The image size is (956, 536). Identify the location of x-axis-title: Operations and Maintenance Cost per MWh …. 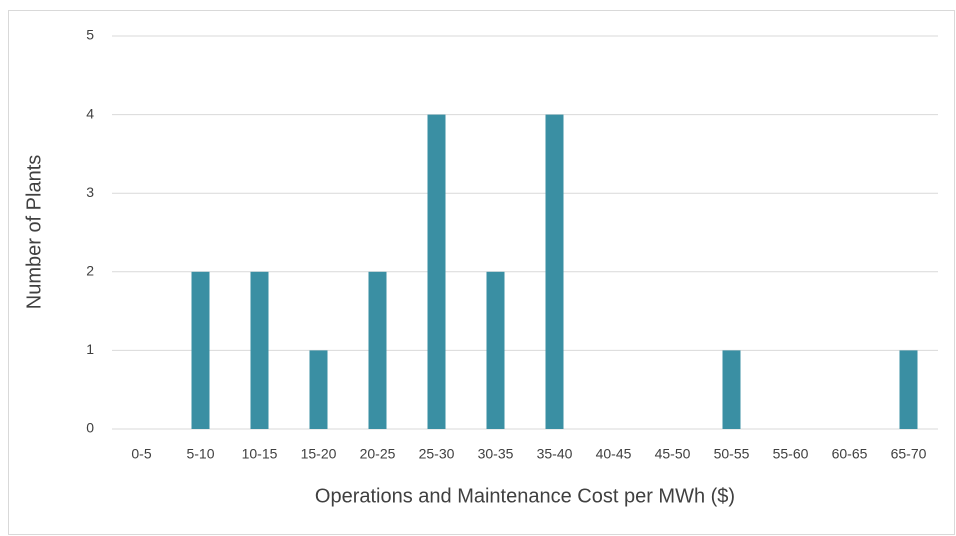
(525, 496).